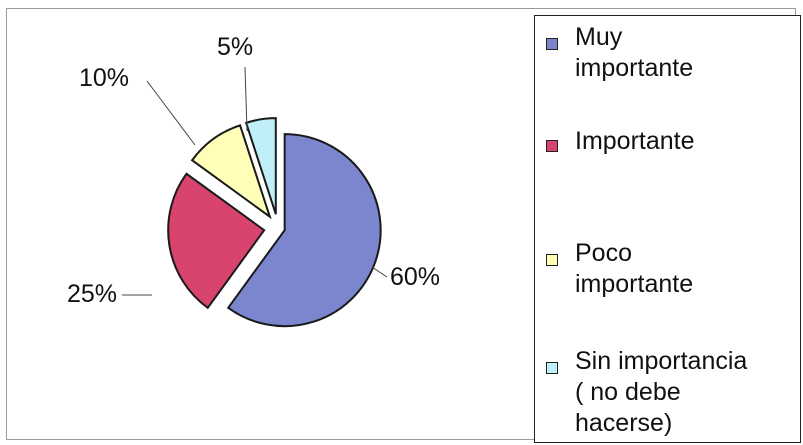  What do you see at coordinates (552, 146) in the screenshot?
I see `legend-swatch-importante` at bounding box center [552, 146].